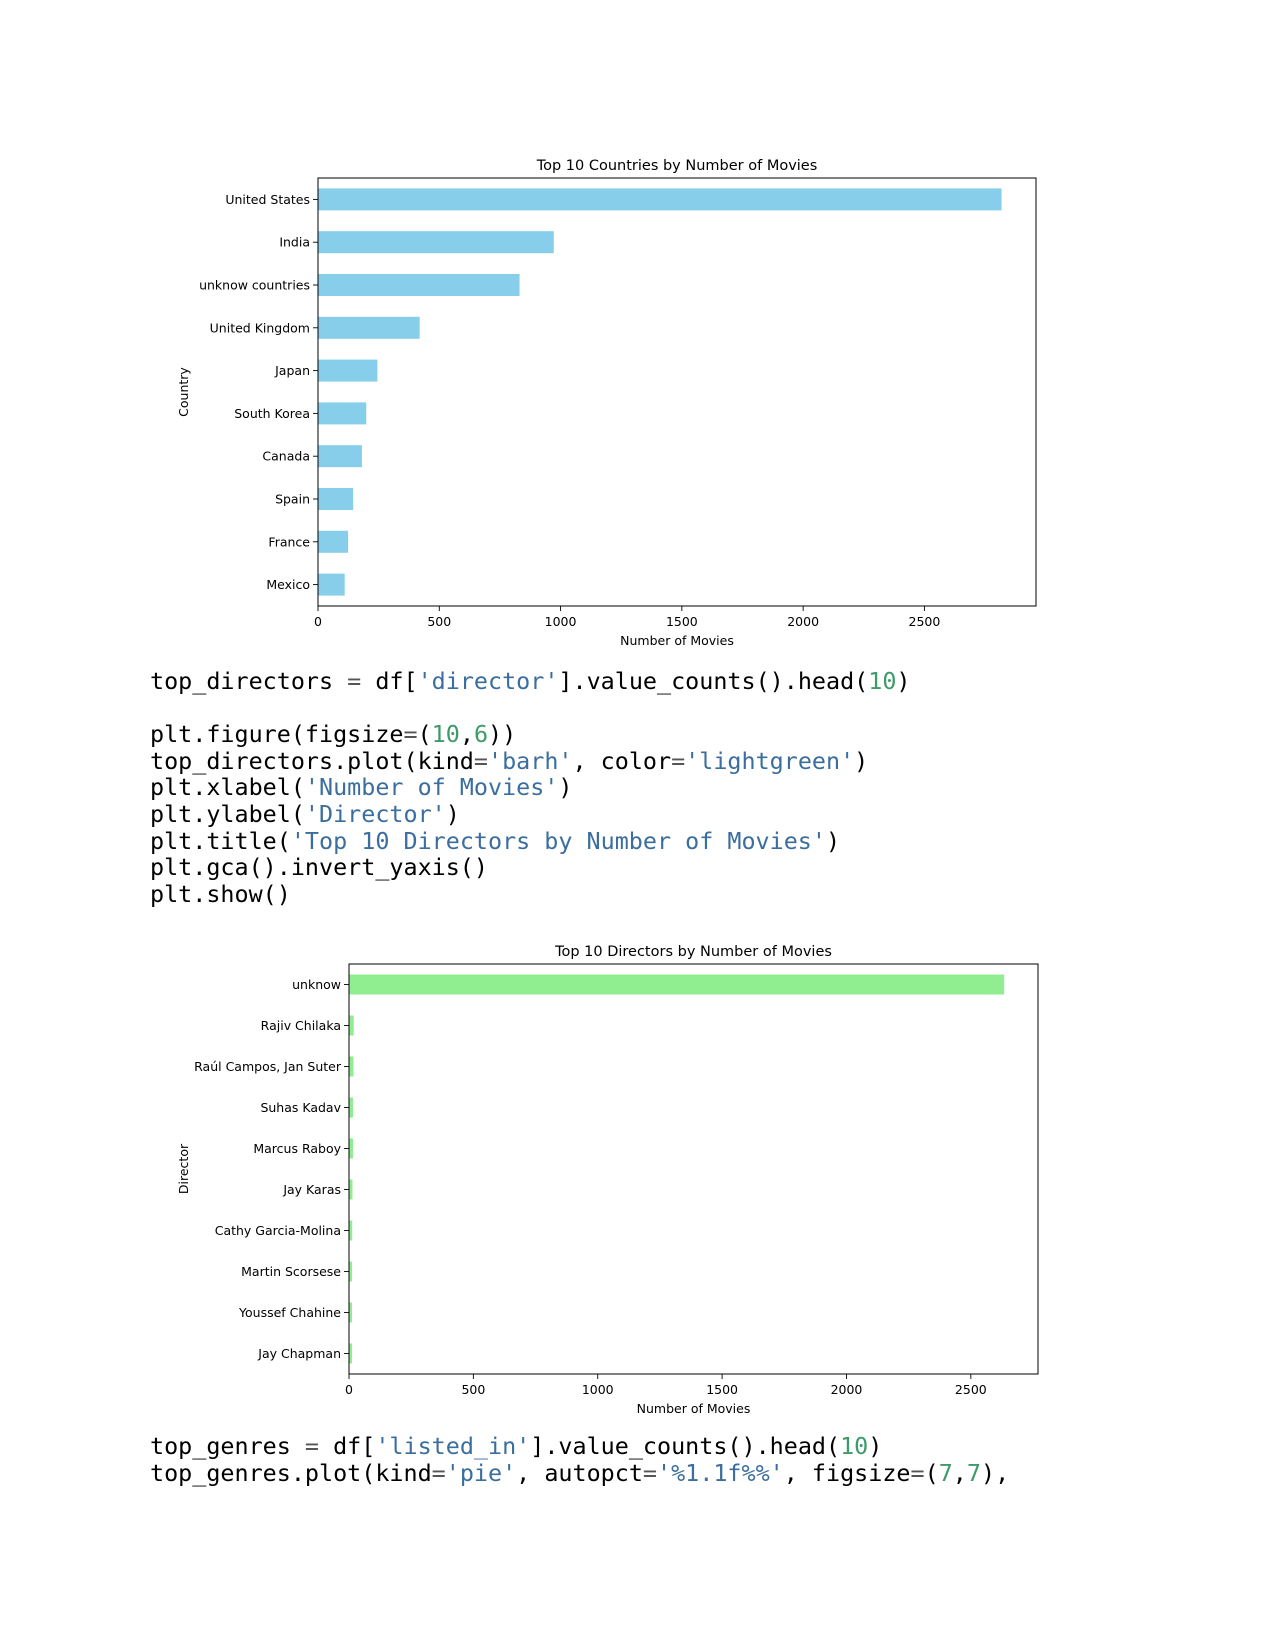 This screenshot has height=1651, width=1275. Describe the element at coordinates (682, 621) in the screenshot. I see `x-tick-label-3: 1500` at that location.